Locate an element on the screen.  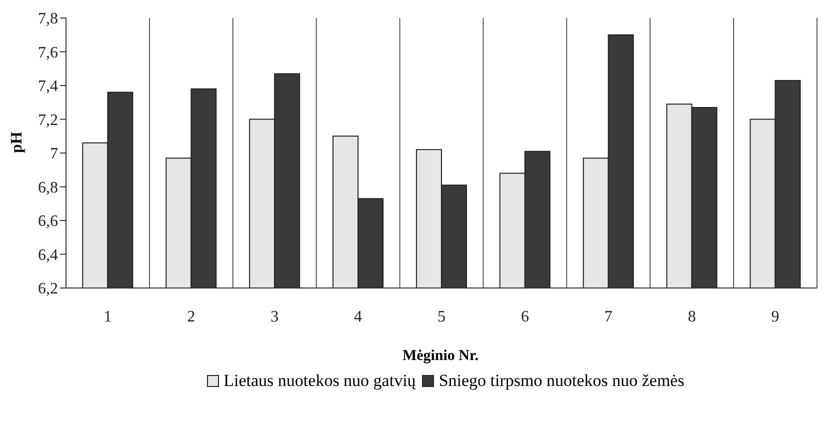
x-tick-label: 5 is located at coordinates (442, 317).